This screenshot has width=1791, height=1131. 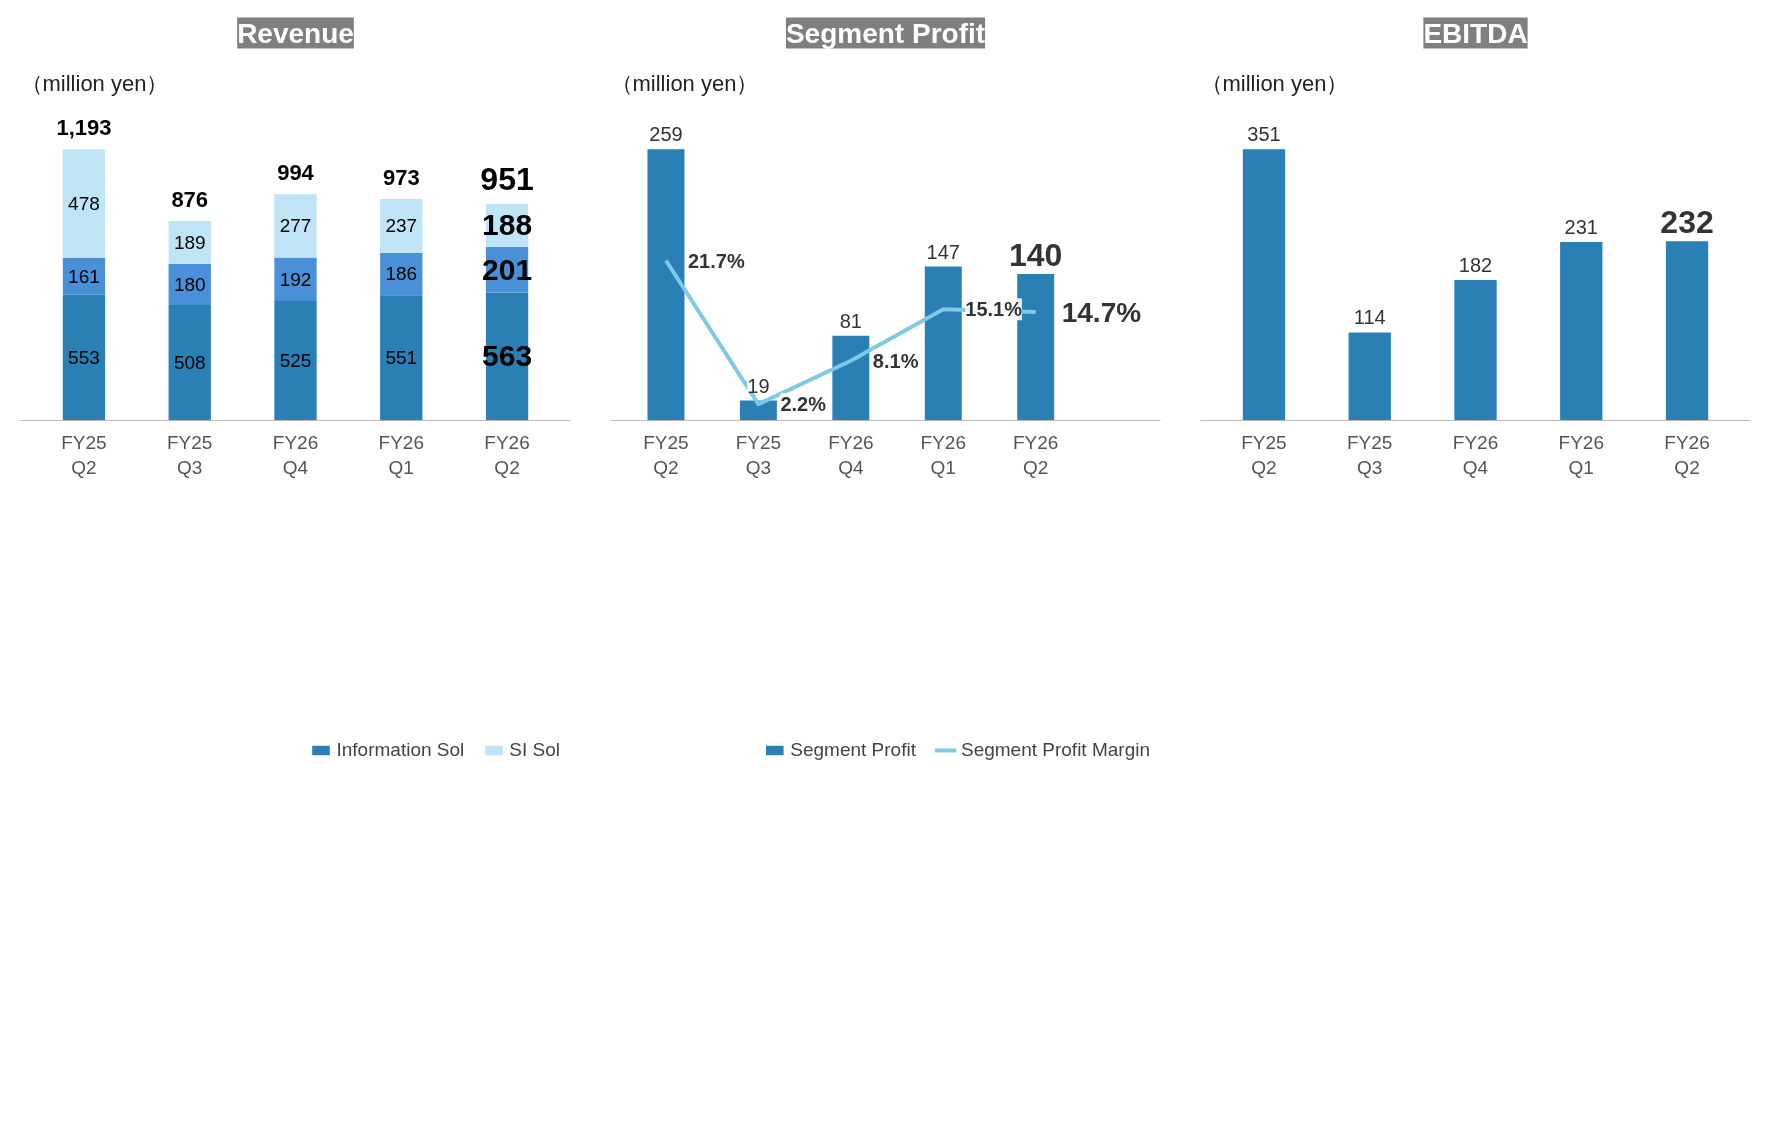 What do you see at coordinates (994, 309) in the screenshot?
I see `data-label: 15.1%` at bounding box center [994, 309].